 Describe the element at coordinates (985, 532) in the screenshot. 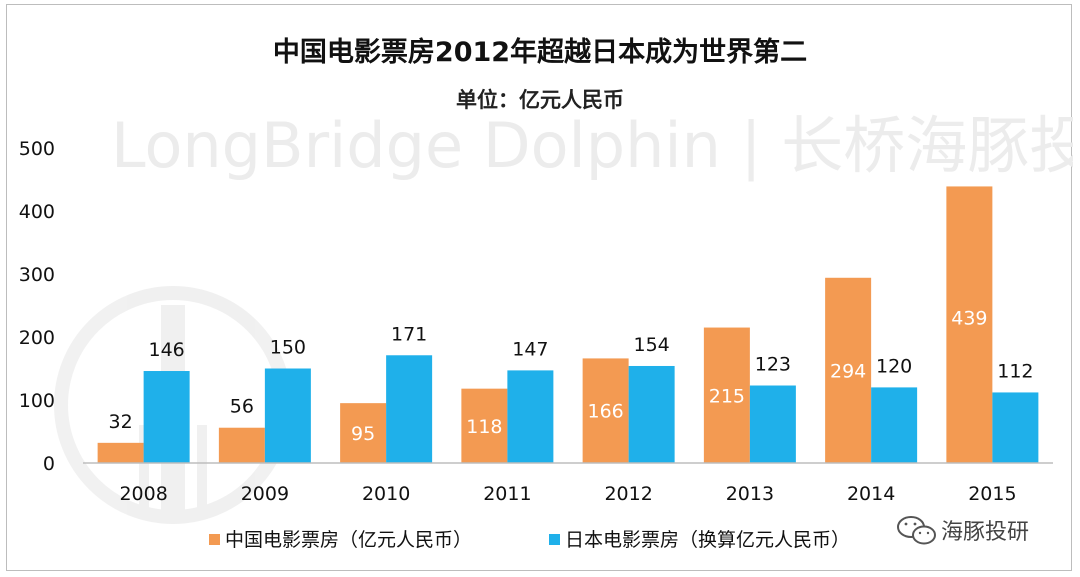

I see `brand-text: 海豚投研` at that location.